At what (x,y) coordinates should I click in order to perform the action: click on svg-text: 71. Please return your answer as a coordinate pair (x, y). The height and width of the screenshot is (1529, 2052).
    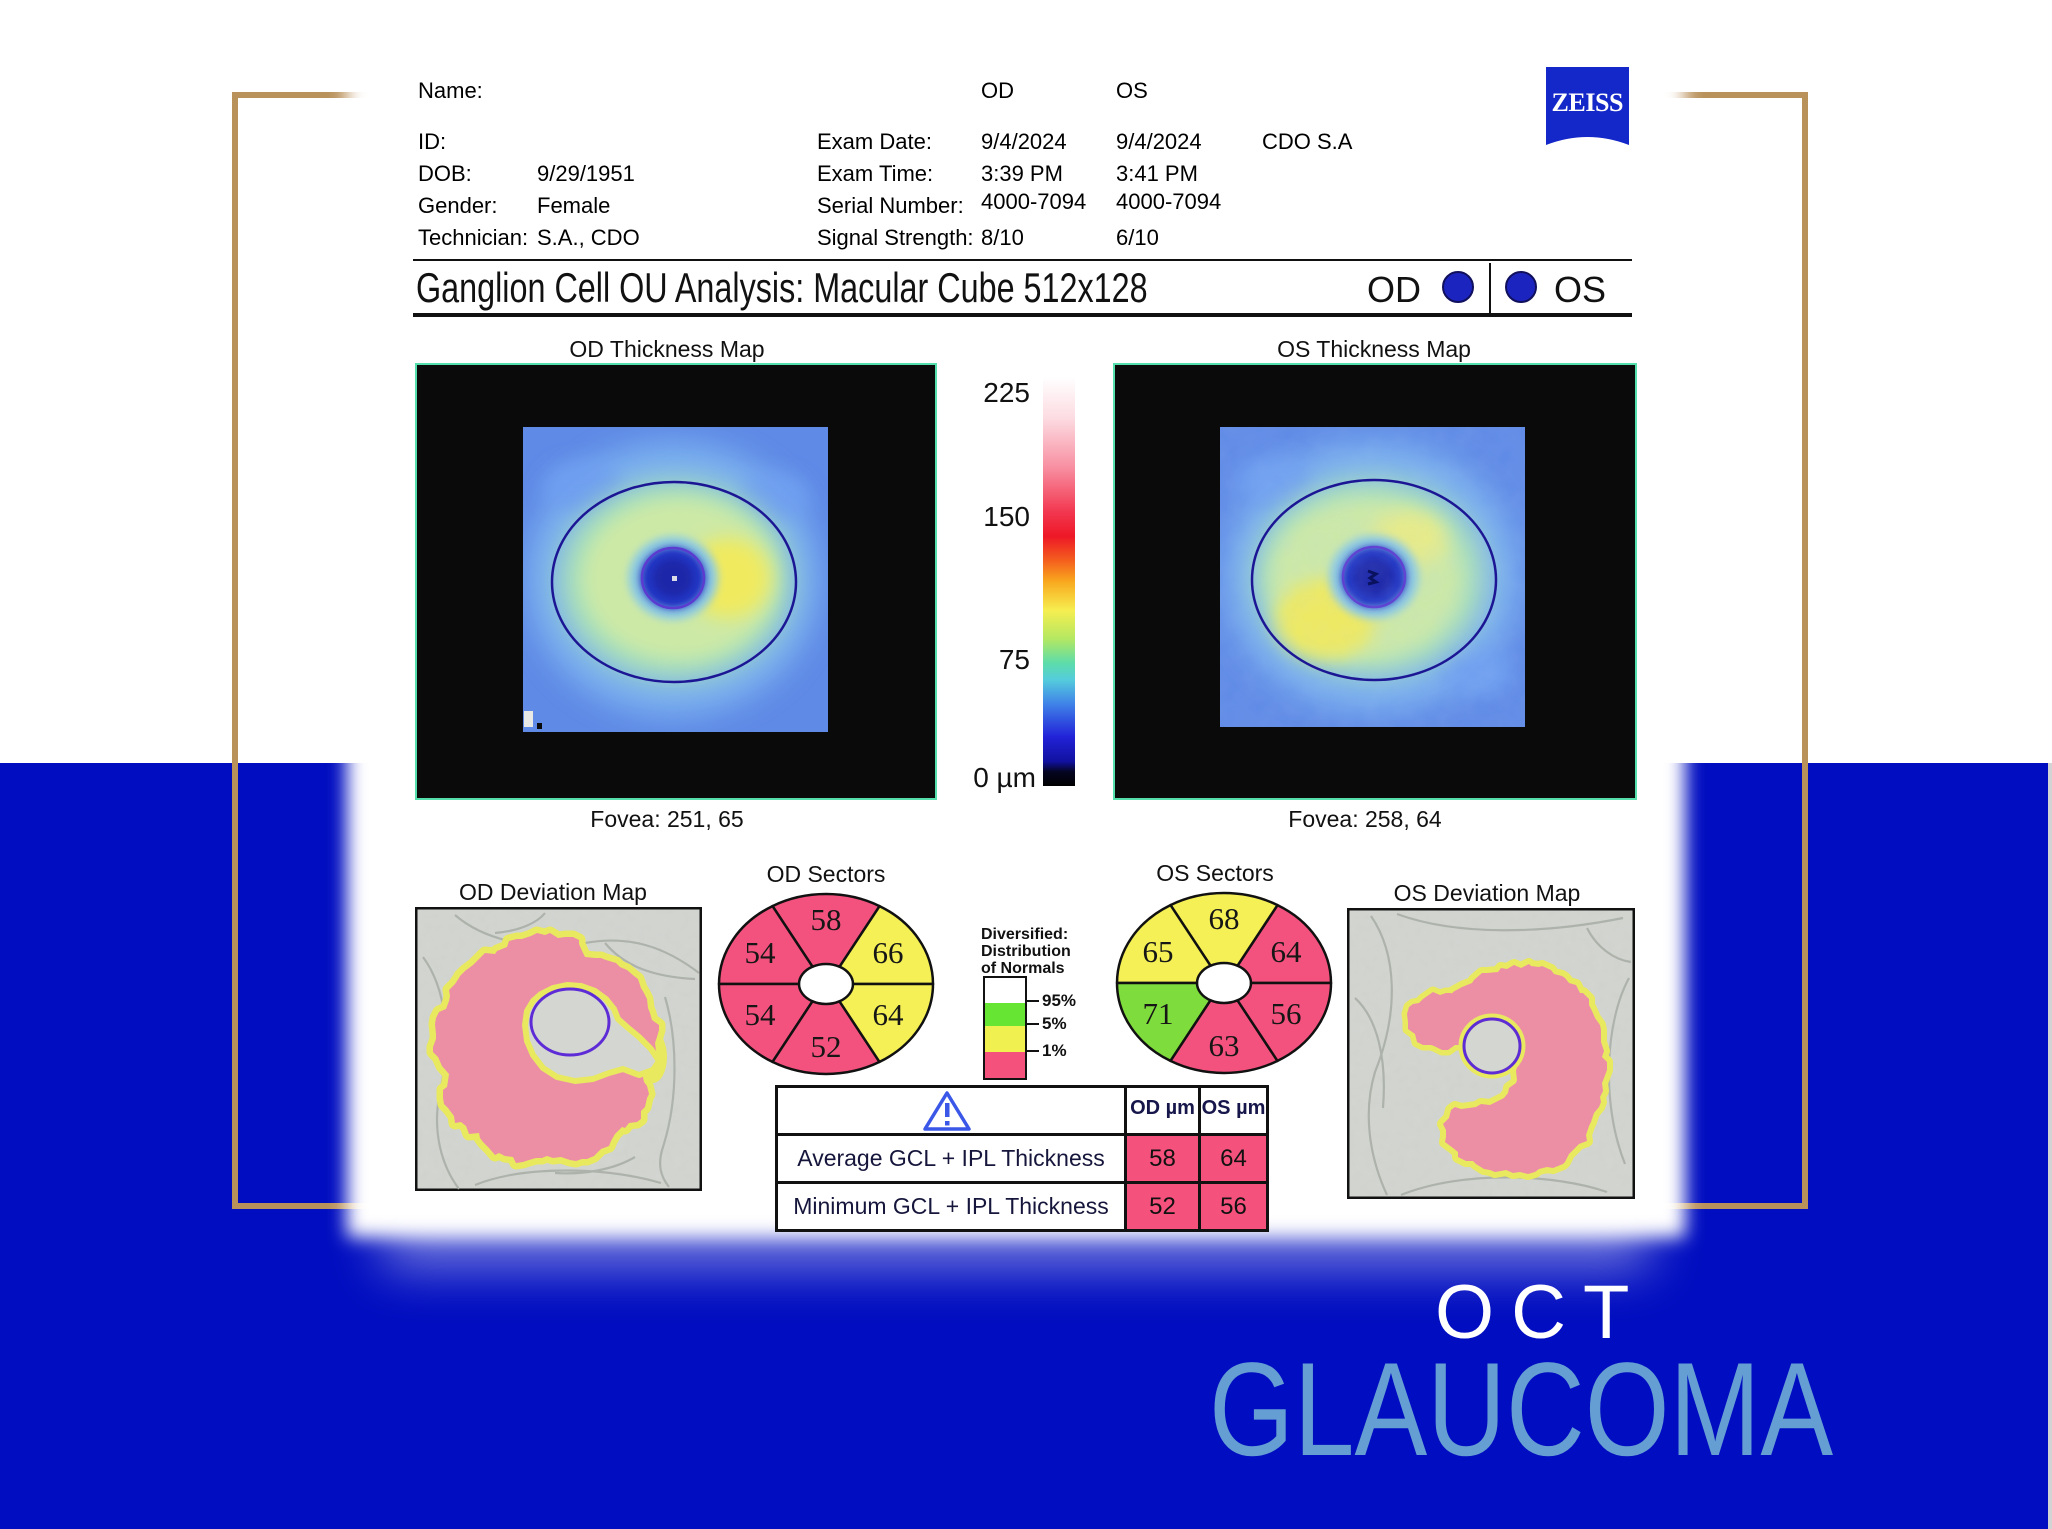
    Looking at the image, I should click on (1158, 1013).